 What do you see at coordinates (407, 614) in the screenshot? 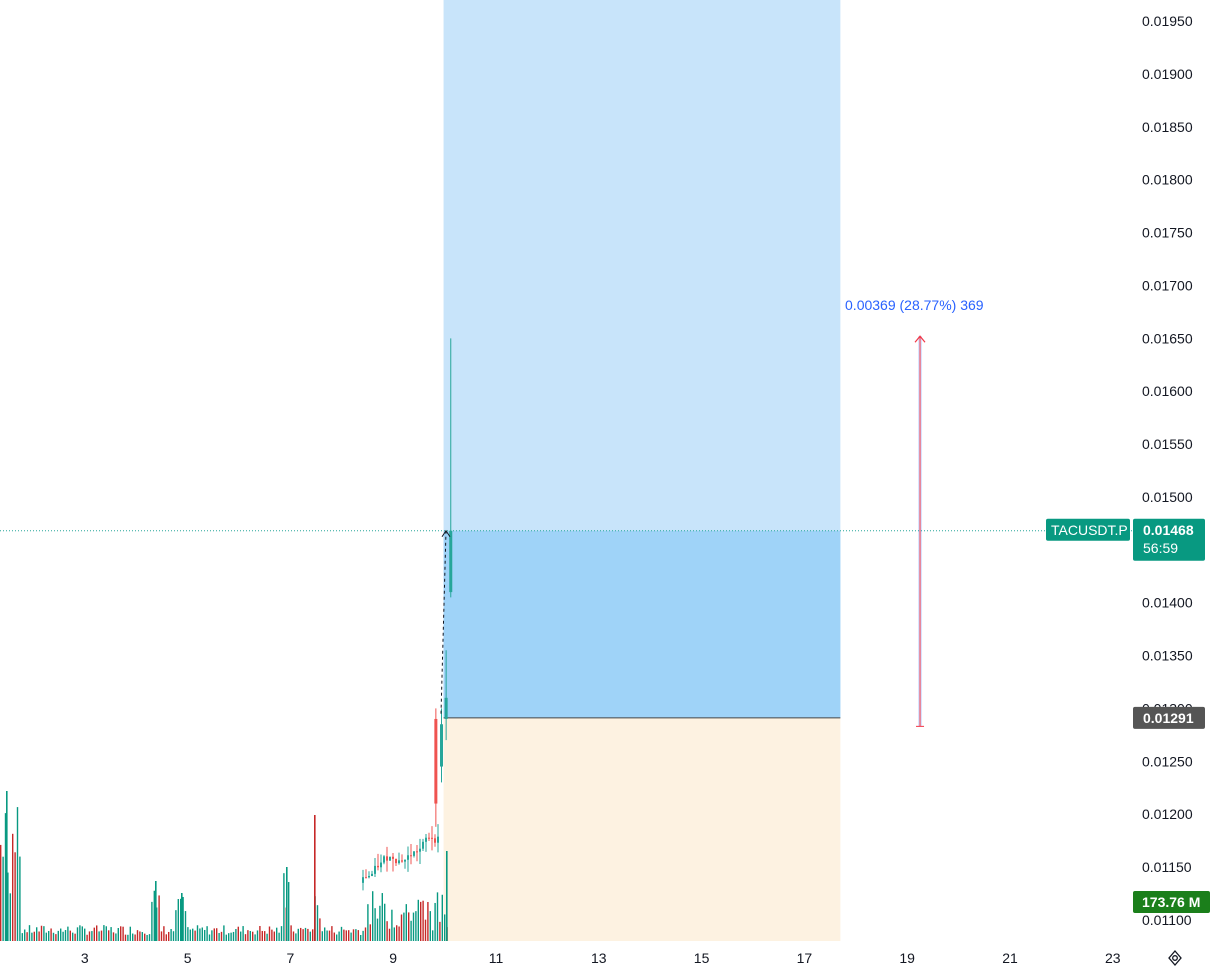
I see `candles` at bounding box center [407, 614].